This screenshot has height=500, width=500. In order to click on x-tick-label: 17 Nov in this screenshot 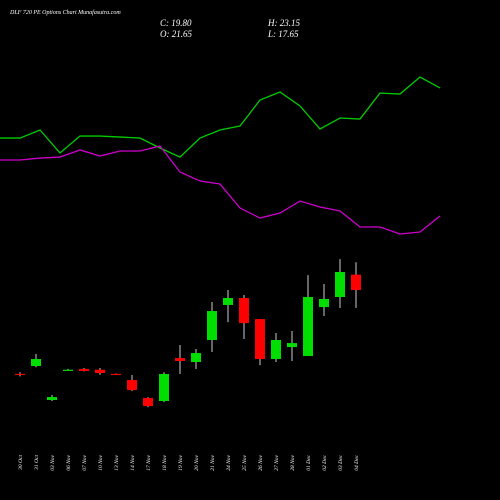, I will do `click(149, 462)`.